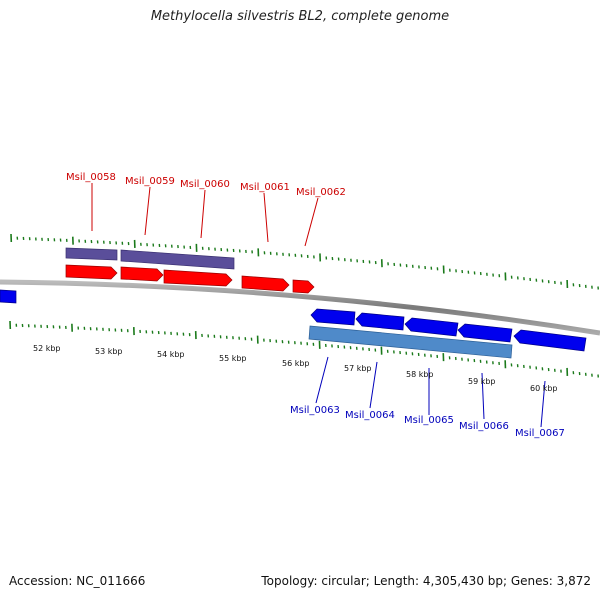 This screenshot has width=600, height=600. Describe the element at coordinates (91, 177) in the screenshot. I see `gene-label-msil-0058: Msil_0058` at that location.